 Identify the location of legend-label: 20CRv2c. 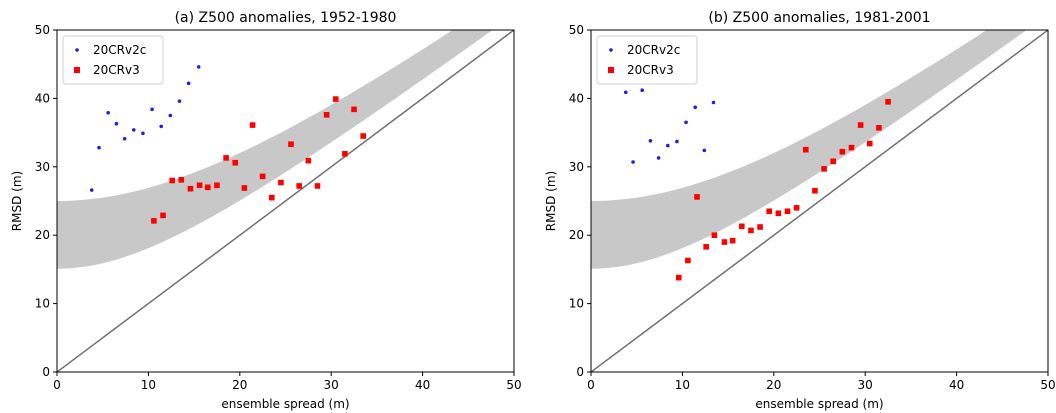
(653, 50).